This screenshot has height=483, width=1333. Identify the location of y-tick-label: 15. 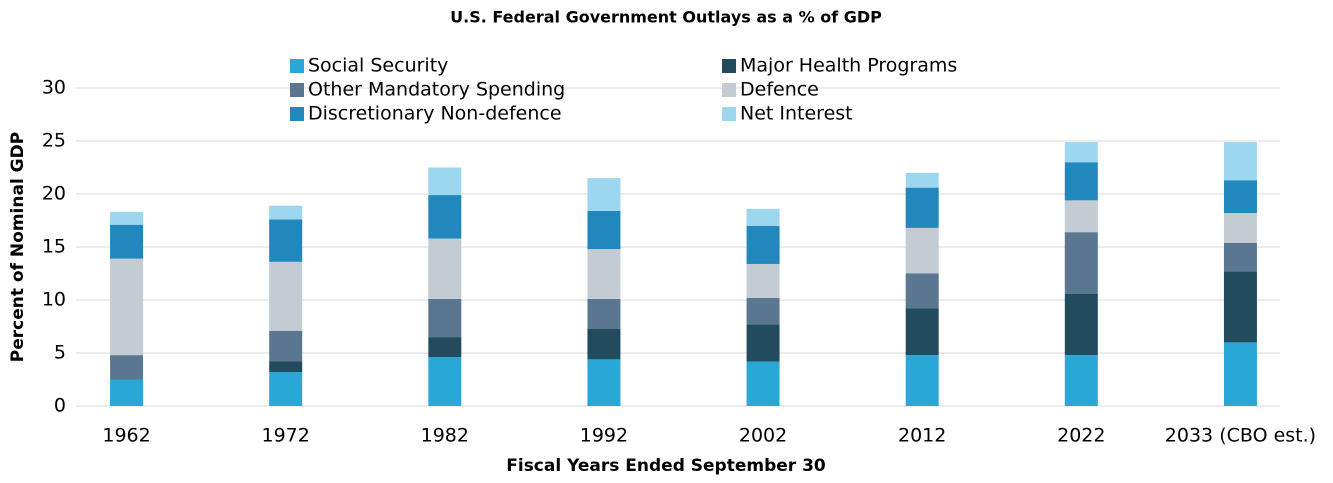
(54, 247).